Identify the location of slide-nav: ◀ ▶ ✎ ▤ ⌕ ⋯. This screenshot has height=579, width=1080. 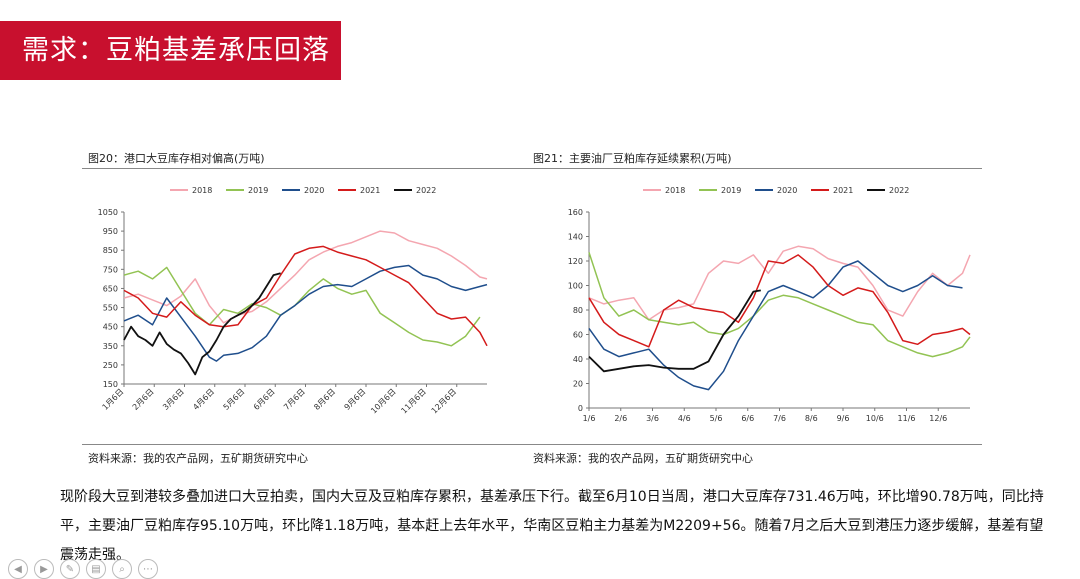
(83, 569).